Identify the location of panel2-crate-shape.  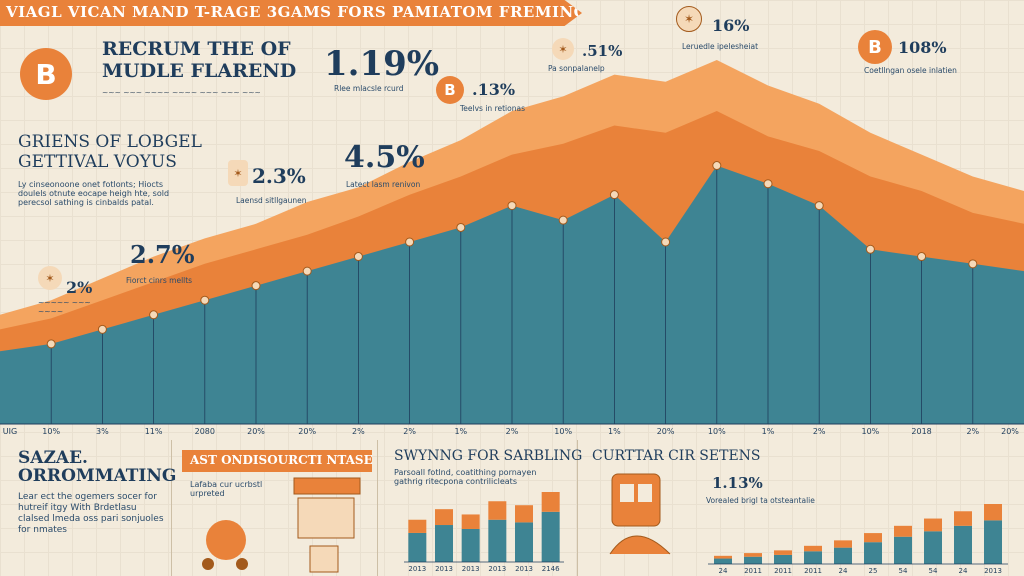
(324, 559).